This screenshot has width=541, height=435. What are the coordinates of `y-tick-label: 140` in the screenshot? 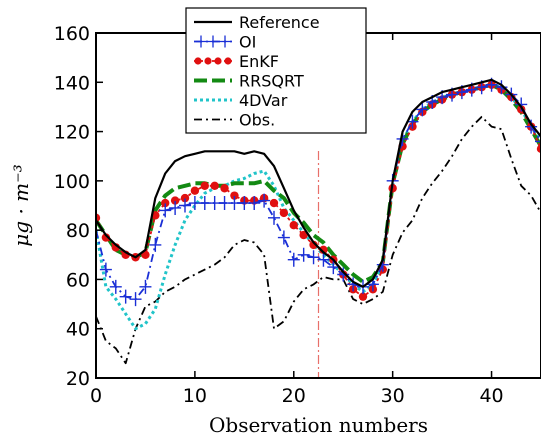 It's located at (72, 83).